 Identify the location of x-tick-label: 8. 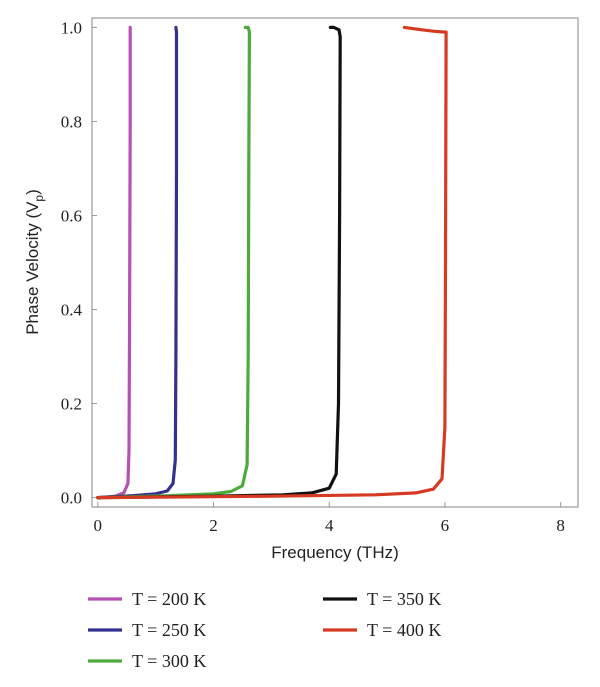
(560, 525).